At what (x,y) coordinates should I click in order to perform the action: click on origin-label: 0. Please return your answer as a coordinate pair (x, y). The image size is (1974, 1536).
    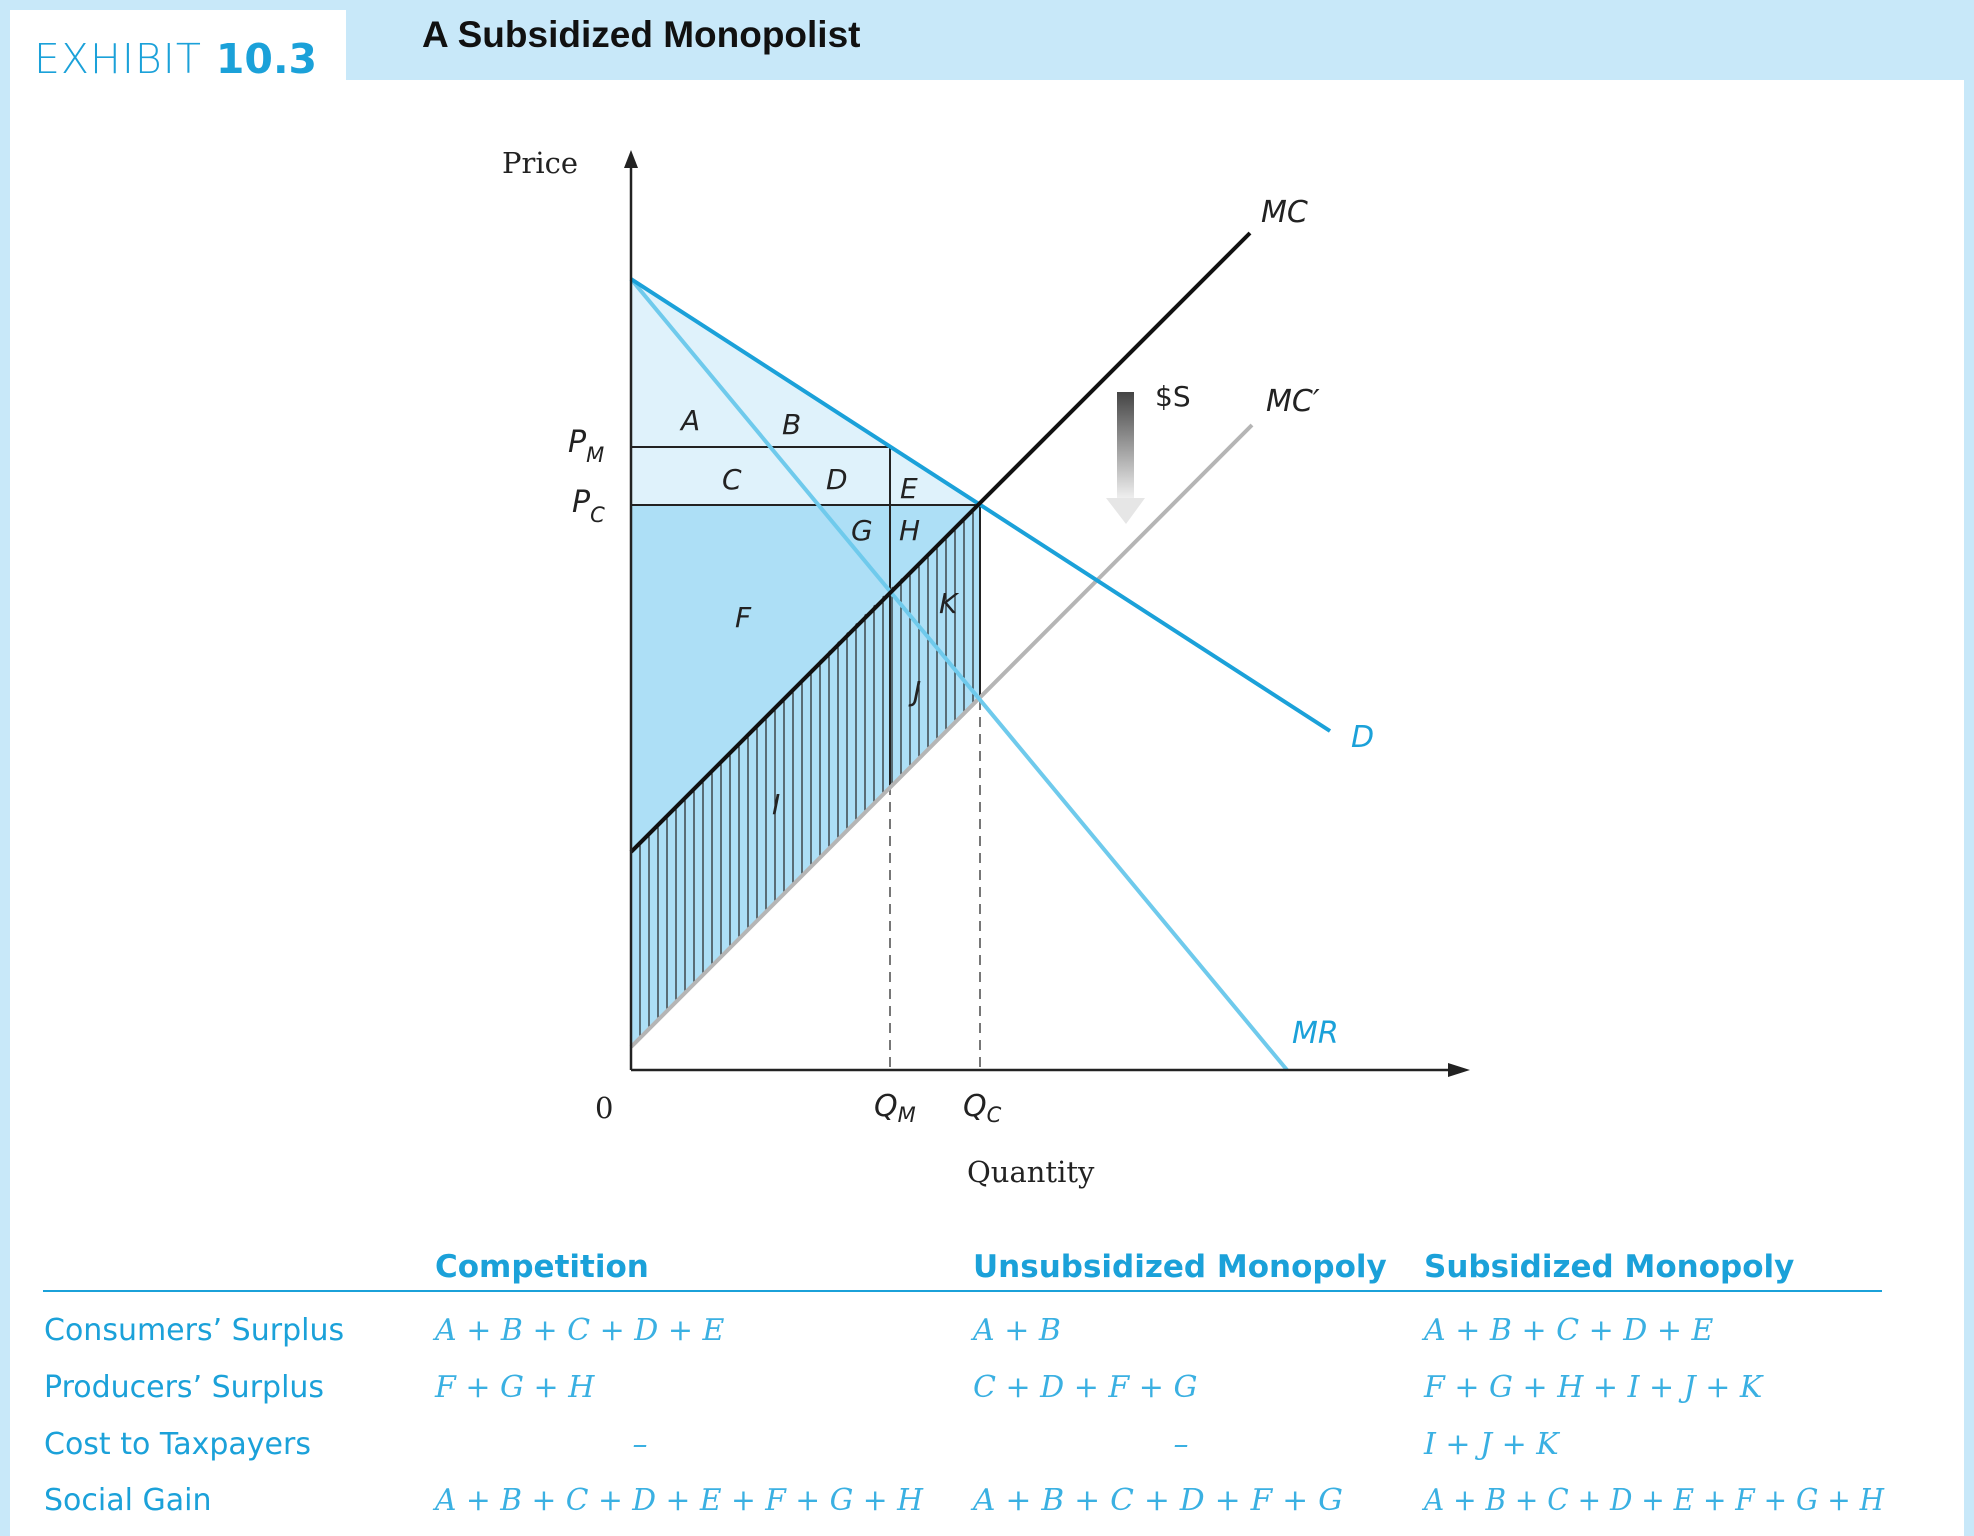
    Looking at the image, I should click on (604, 1108).